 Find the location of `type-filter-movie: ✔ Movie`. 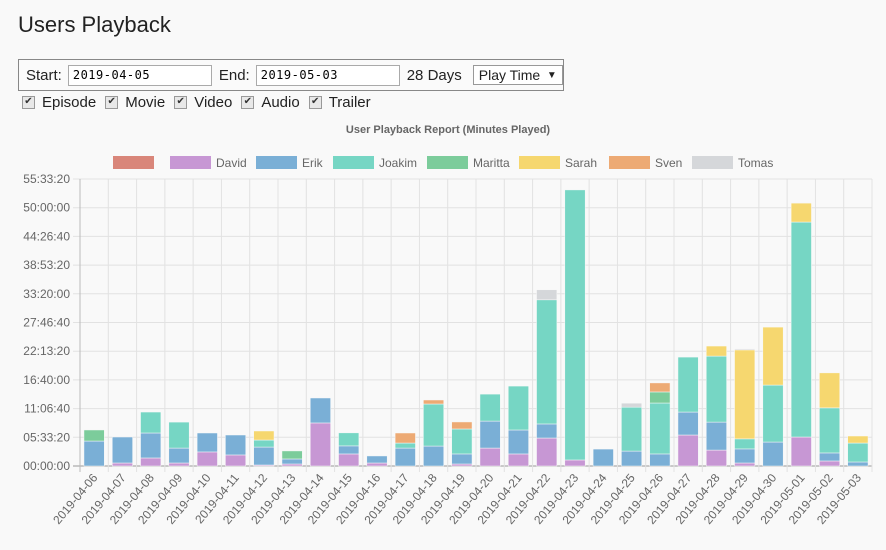

type-filter-movie: ✔ Movie is located at coordinates (135, 102).